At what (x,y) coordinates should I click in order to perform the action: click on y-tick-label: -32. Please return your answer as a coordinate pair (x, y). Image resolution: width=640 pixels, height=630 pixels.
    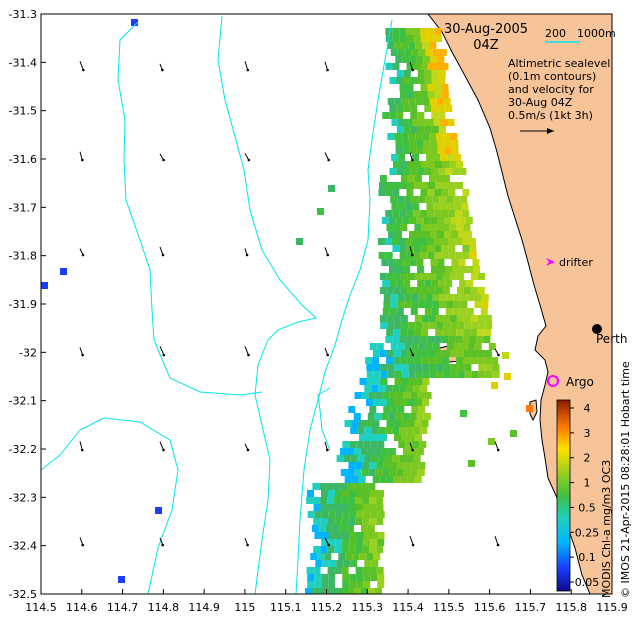
    Looking at the image, I should click on (28, 352).